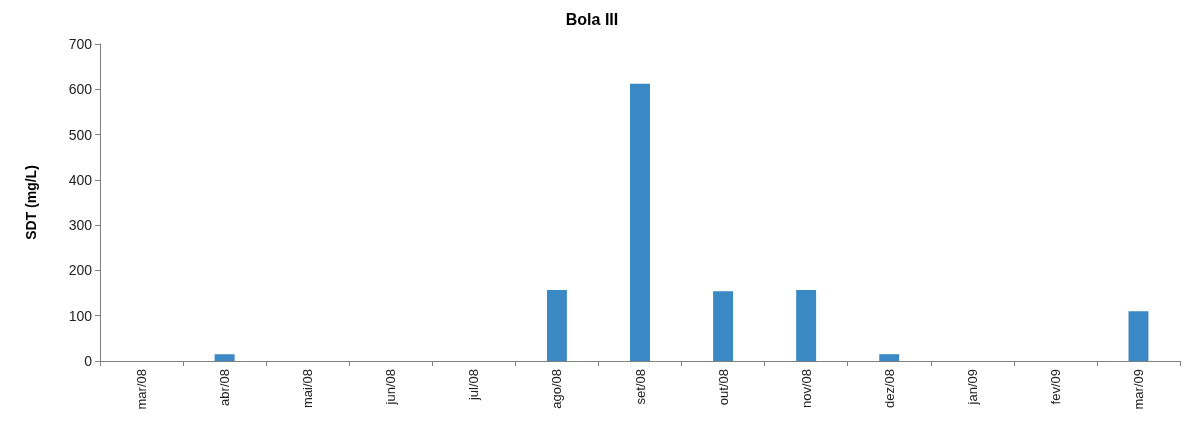 This screenshot has height=436, width=1184. What do you see at coordinates (225, 387) in the screenshot?
I see `x-tick-label: abr/08` at bounding box center [225, 387].